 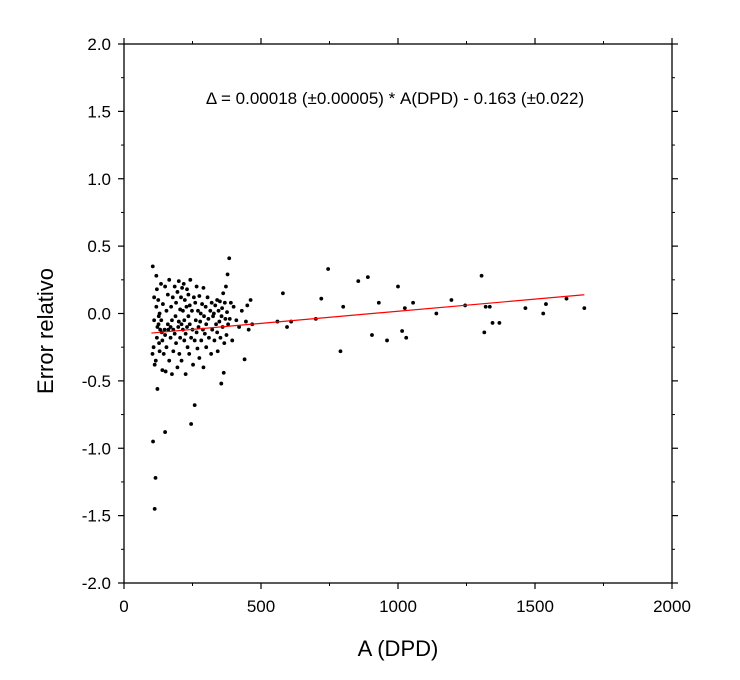 I want to click on fit-line, so click(x=368, y=314).